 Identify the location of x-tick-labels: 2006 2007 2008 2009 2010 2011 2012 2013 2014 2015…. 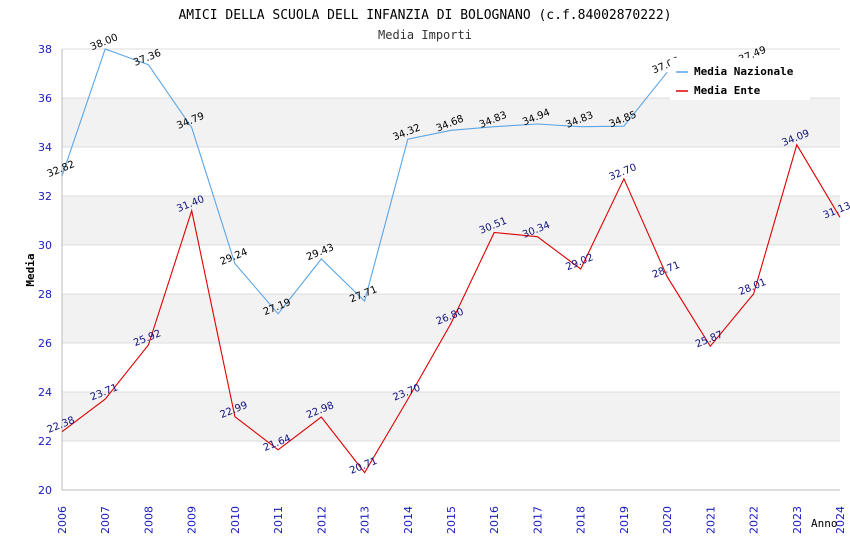
(451, 520).